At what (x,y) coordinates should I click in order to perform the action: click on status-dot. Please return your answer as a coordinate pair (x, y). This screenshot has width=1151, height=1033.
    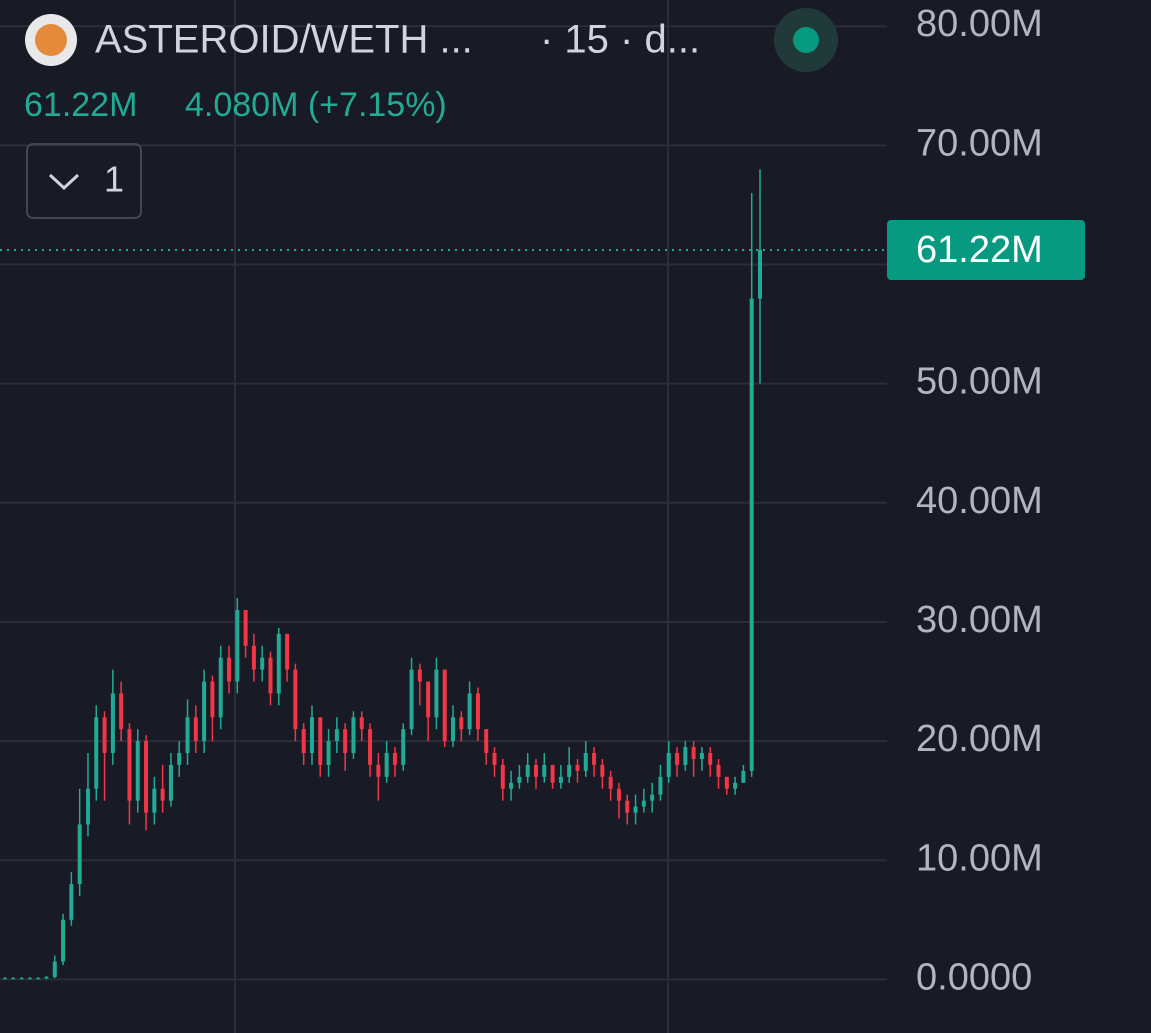
    Looking at the image, I should click on (806, 40).